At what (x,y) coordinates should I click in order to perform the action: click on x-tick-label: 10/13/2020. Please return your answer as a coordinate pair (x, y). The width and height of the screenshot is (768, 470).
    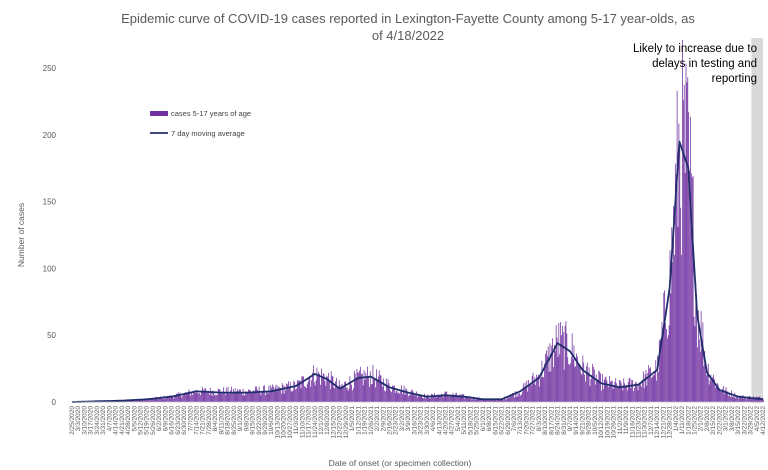
    Looking at the image, I should click on (277, 422).